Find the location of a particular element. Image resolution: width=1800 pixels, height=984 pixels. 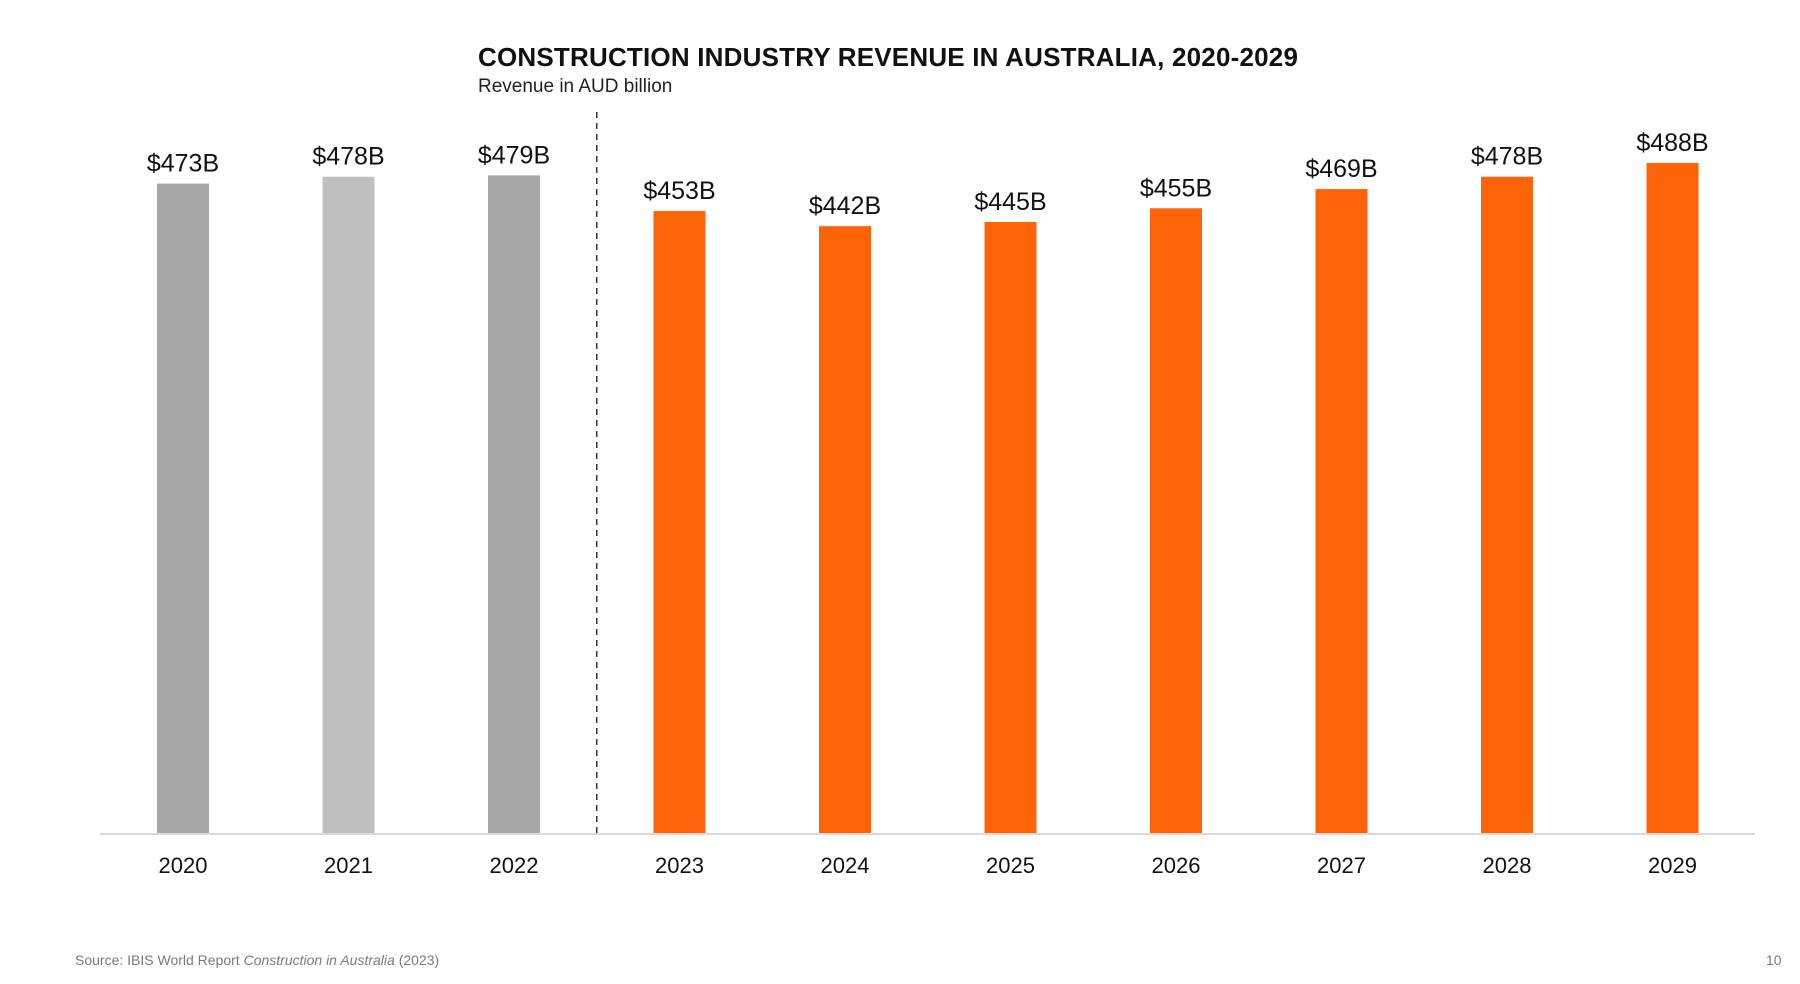

x-tick-label-2023: 2023 is located at coordinates (679, 865).